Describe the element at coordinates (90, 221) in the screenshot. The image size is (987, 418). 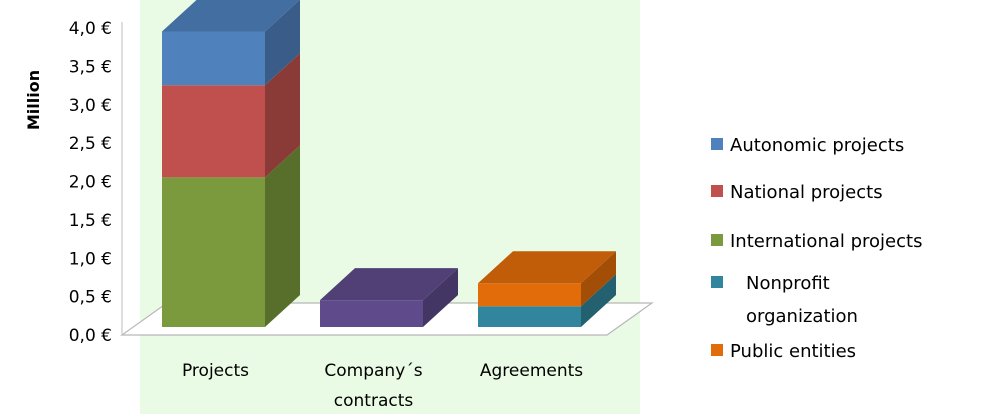
I see `y-tick-label: 1,5 €` at that location.